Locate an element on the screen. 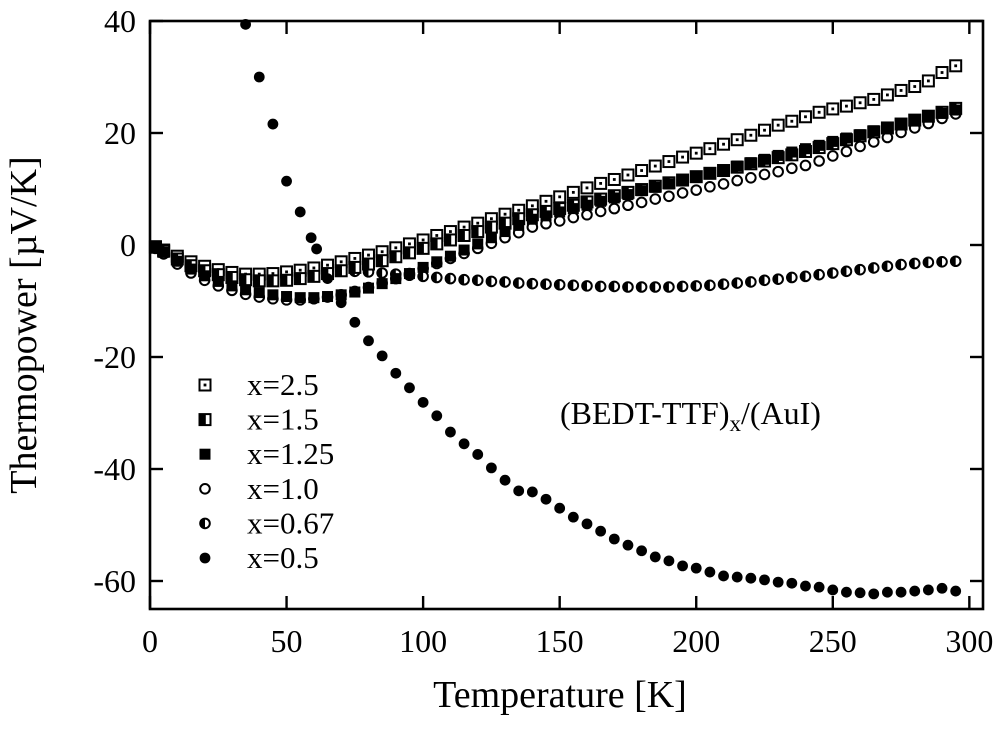 The height and width of the screenshot is (729, 1000). x-tick-label: 300 is located at coordinates (969, 641).